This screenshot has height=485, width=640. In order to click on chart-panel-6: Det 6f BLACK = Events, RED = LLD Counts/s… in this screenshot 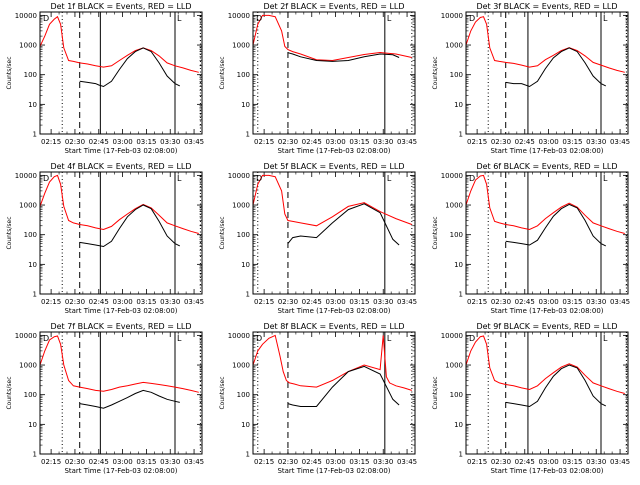, I will do `click(531, 238)`.